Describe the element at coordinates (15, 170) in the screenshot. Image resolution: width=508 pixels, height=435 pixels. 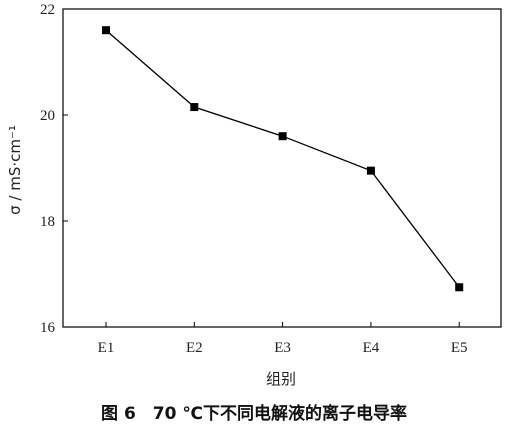
I see `y-axis-title: σ / mS·cm⁻¹` at that location.